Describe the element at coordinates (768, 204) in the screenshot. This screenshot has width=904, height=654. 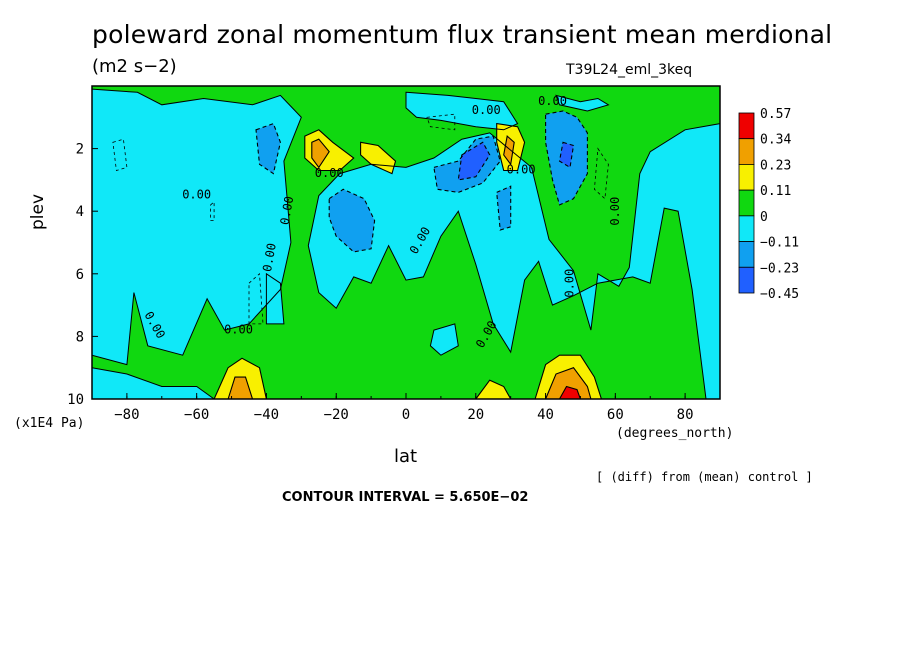
I see `colorbar: 0.57 0.34 0.23 0.11 0 −0.11 −0.23 −0.45` at that location.